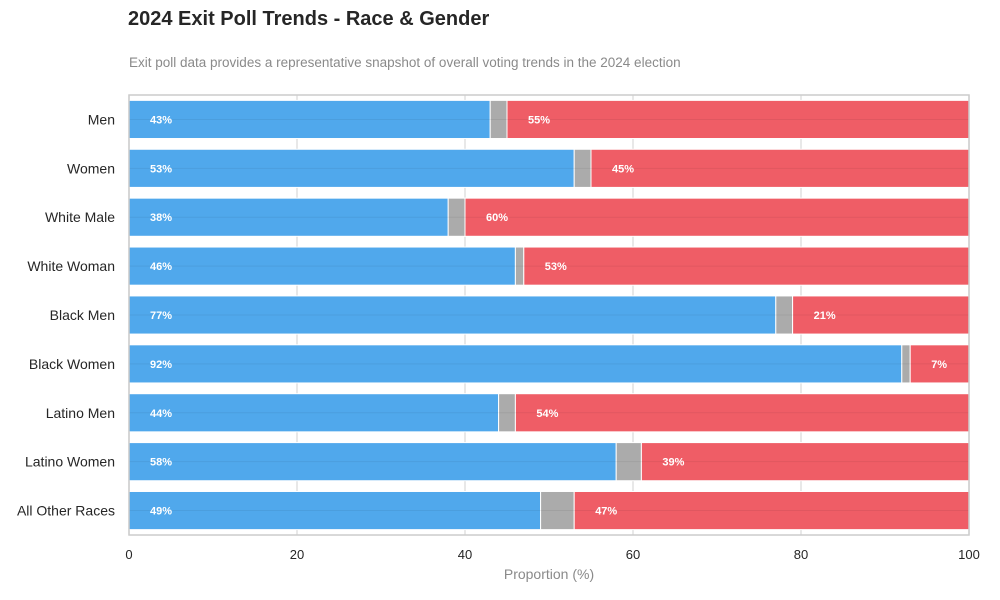  What do you see at coordinates (497, 218) in the screenshot?
I see `data-label: 60%` at bounding box center [497, 218].